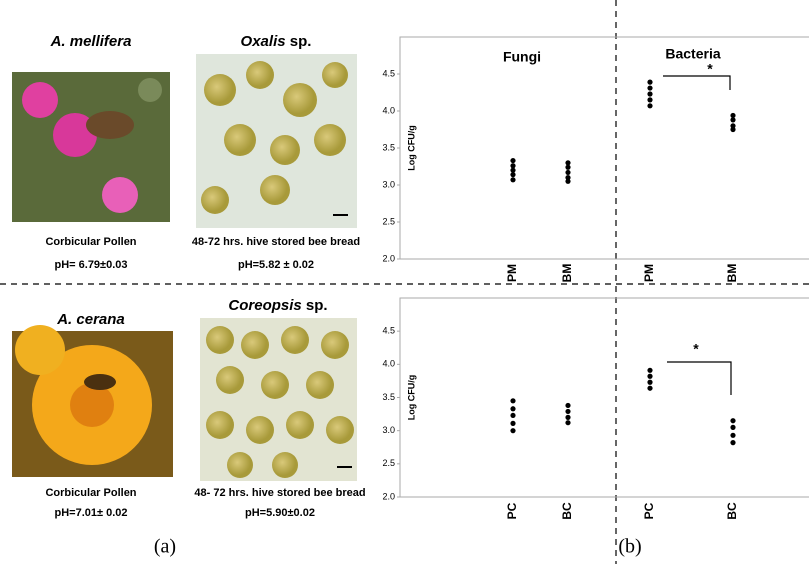 The height and width of the screenshot is (564, 809). Describe the element at coordinates (276, 265) in the screenshot. I see `caption: pH=5.82 ± 0.02` at that location.